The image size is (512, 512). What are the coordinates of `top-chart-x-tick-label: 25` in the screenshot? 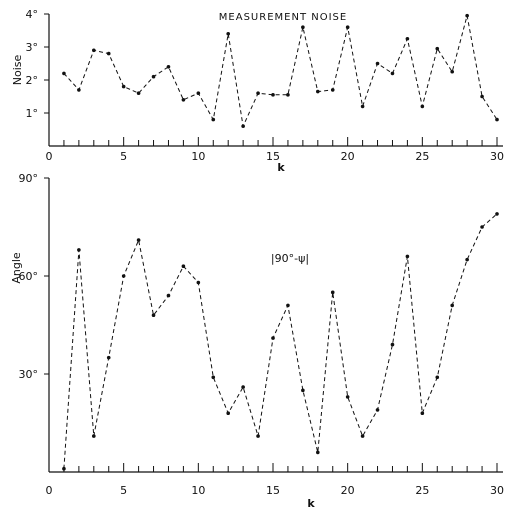 It's located at (422, 156).